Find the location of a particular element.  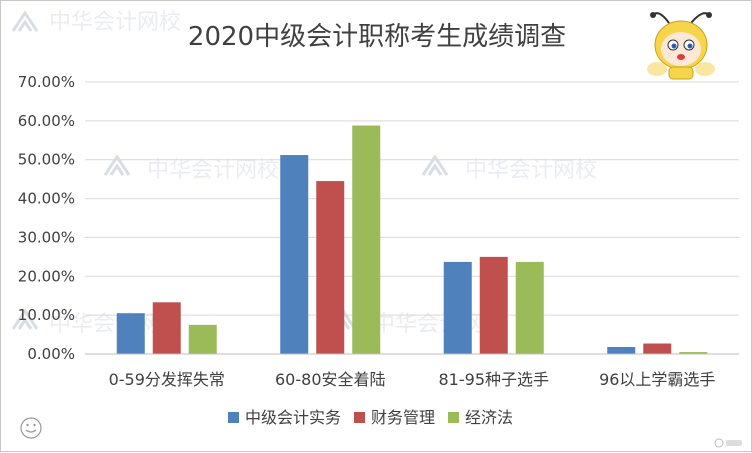

x-category-label: 60-80安全着陆 is located at coordinates (330, 379).